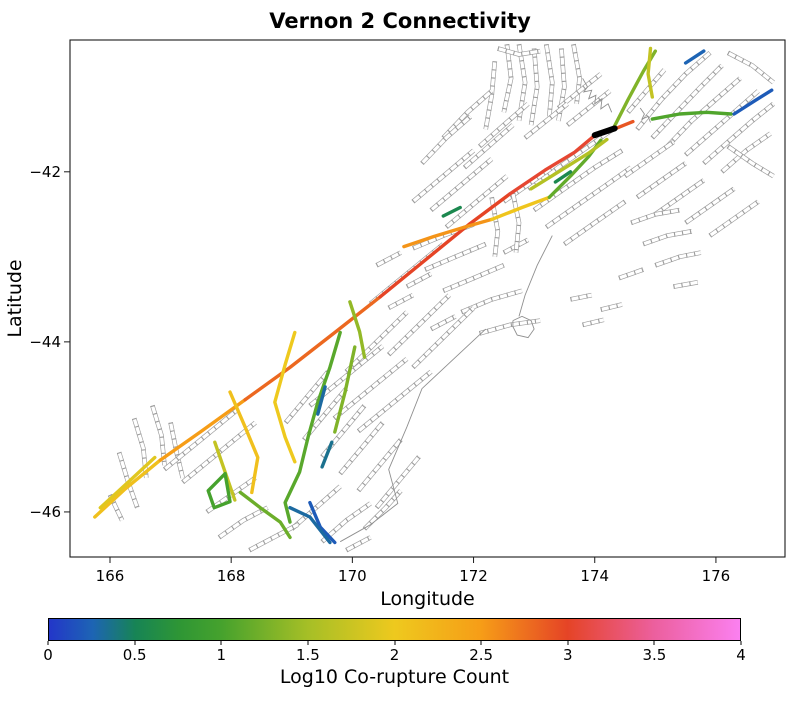 Image resolution: width=800 pixels, height=701 pixels. What do you see at coordinates (285, 397) in the screenshot?
I see `fault-trace-otago-yellow` at bounding box center [285, 397].